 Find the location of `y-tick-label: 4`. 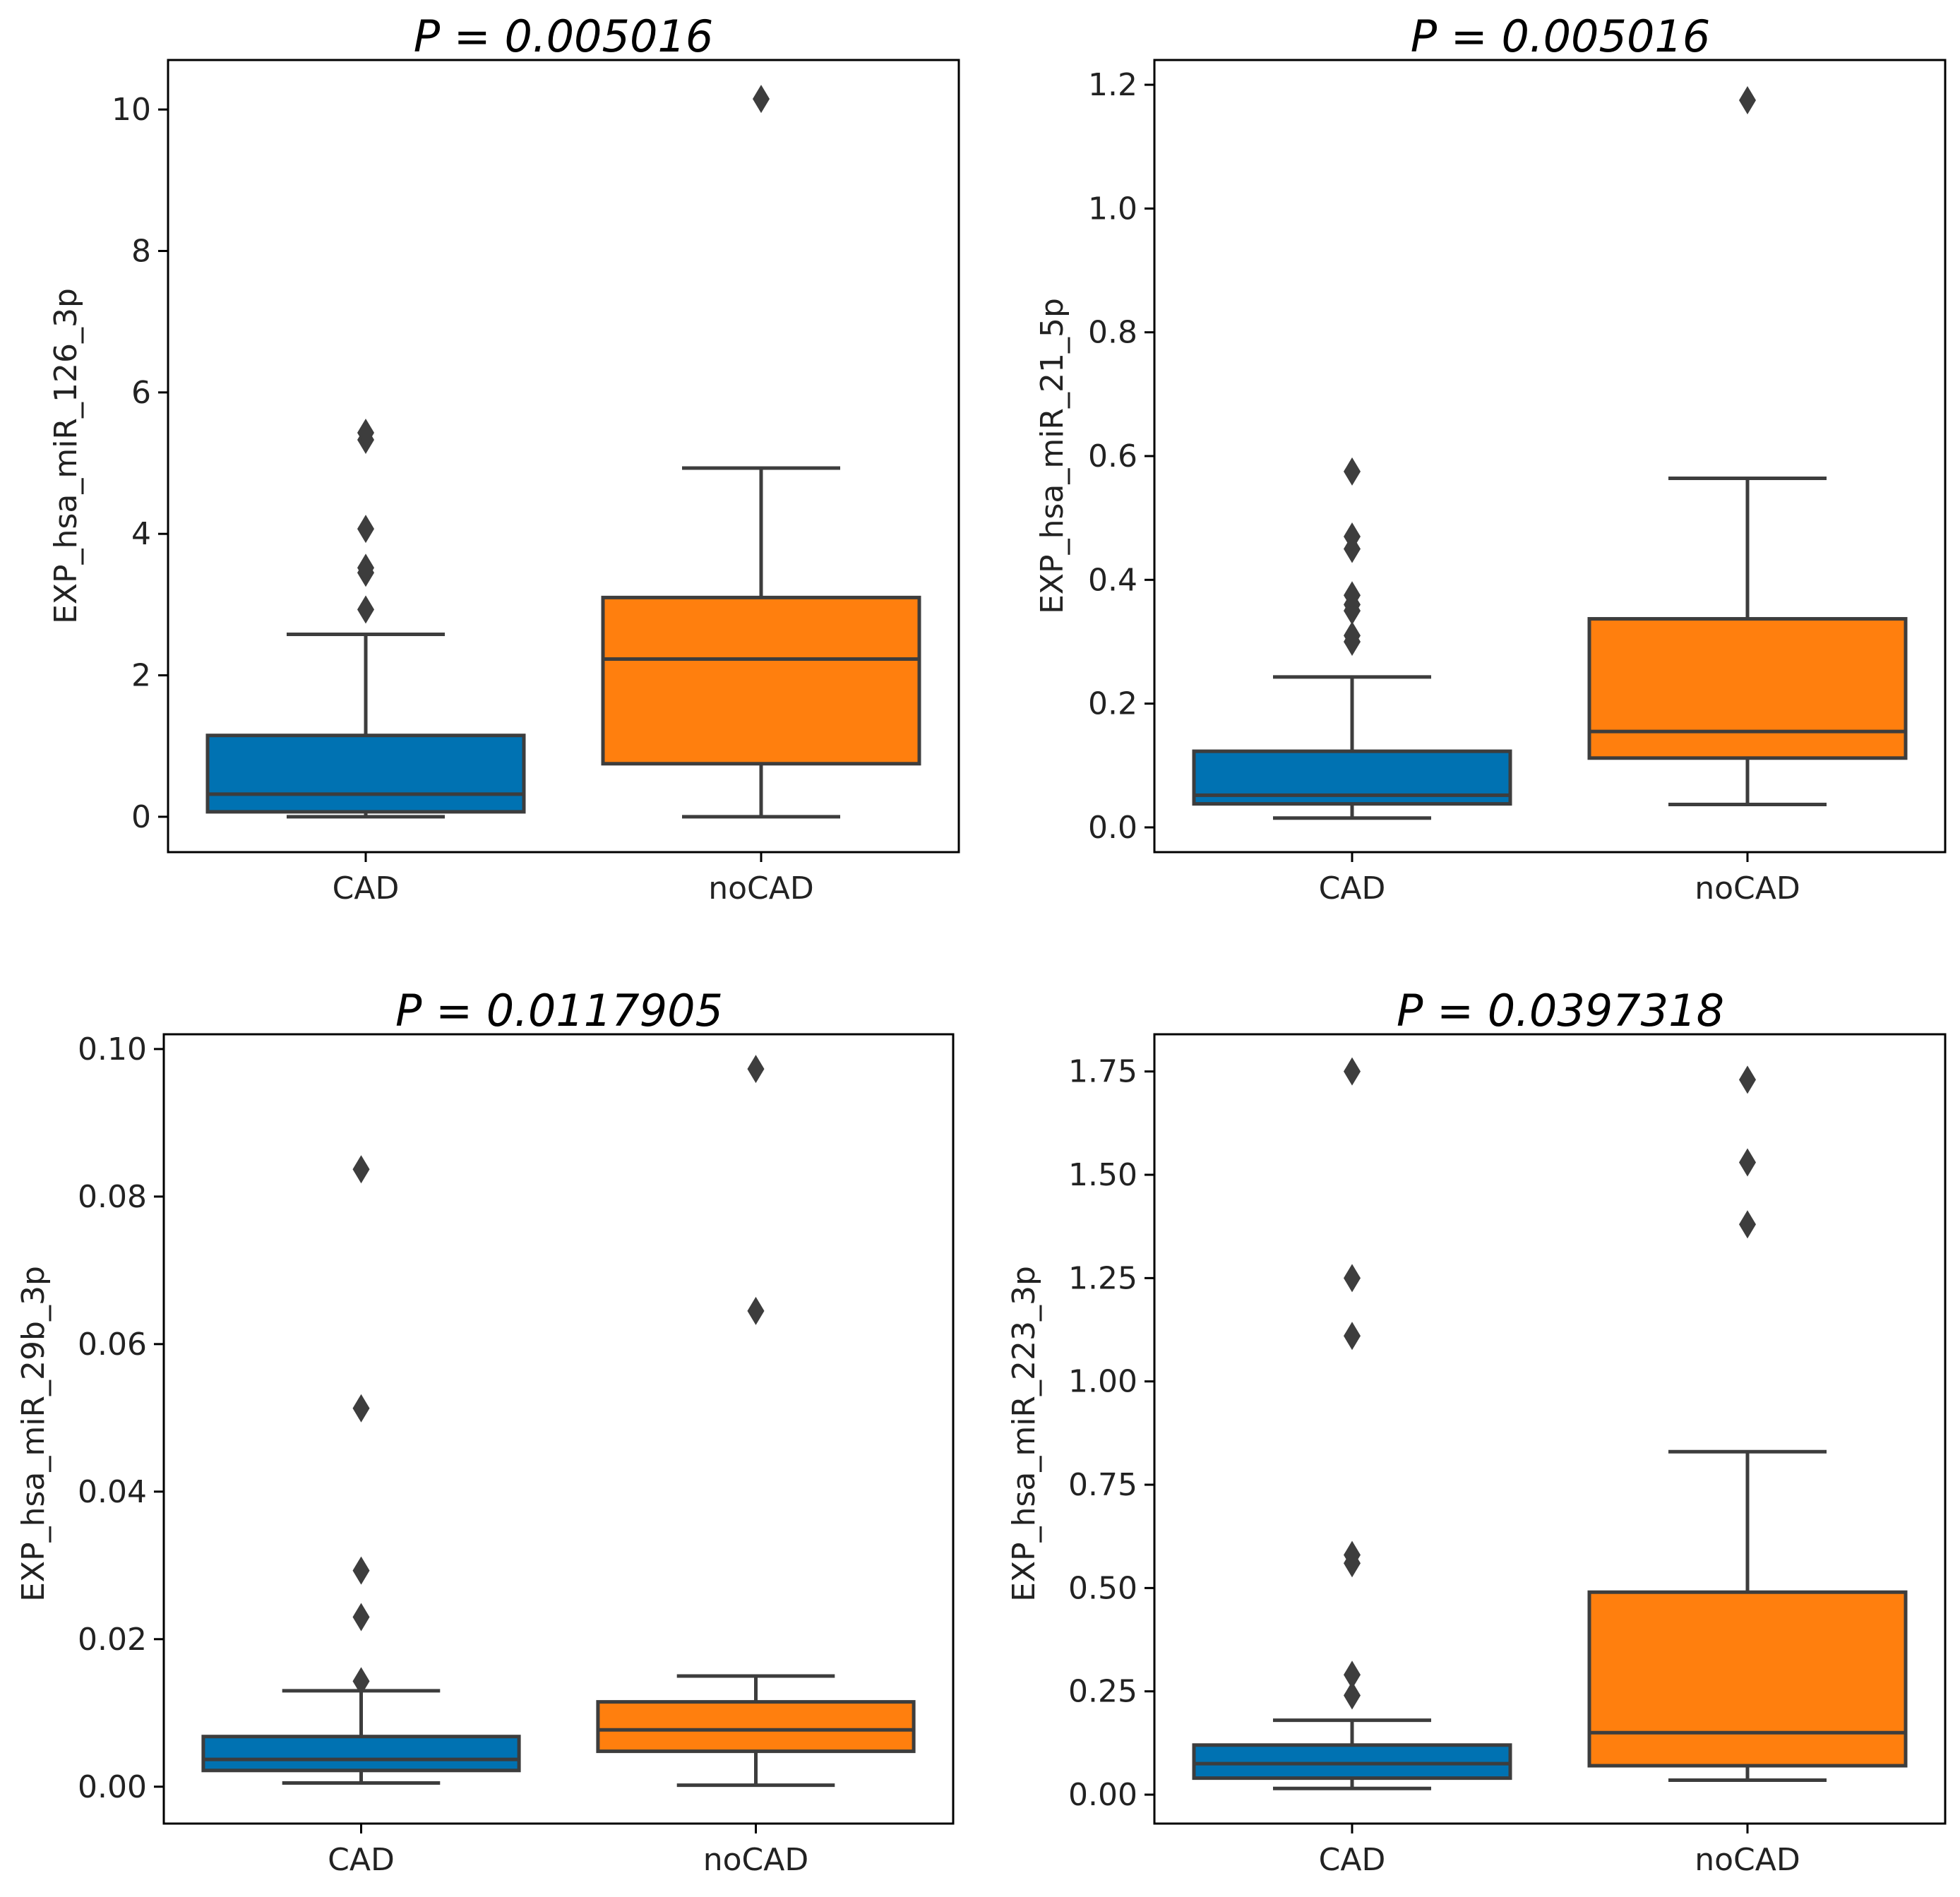

y-tick-label: 4 is located at coordinates (141, 534).